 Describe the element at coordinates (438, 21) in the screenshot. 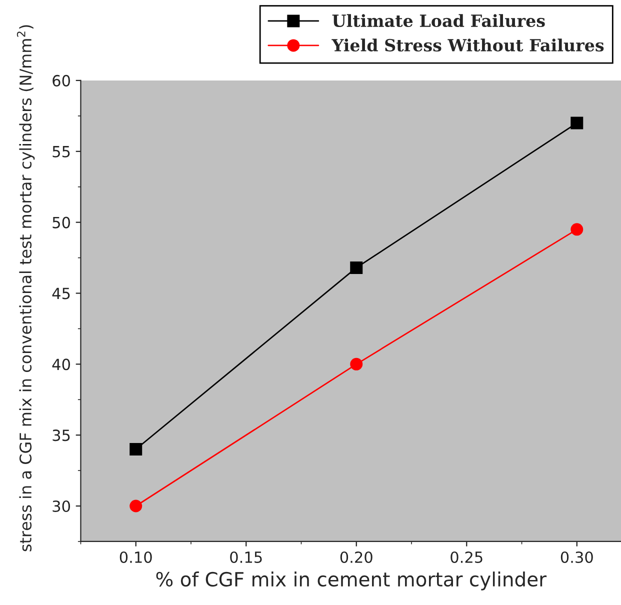

I see `legend-label: Ultimate Load Failures` at that location.